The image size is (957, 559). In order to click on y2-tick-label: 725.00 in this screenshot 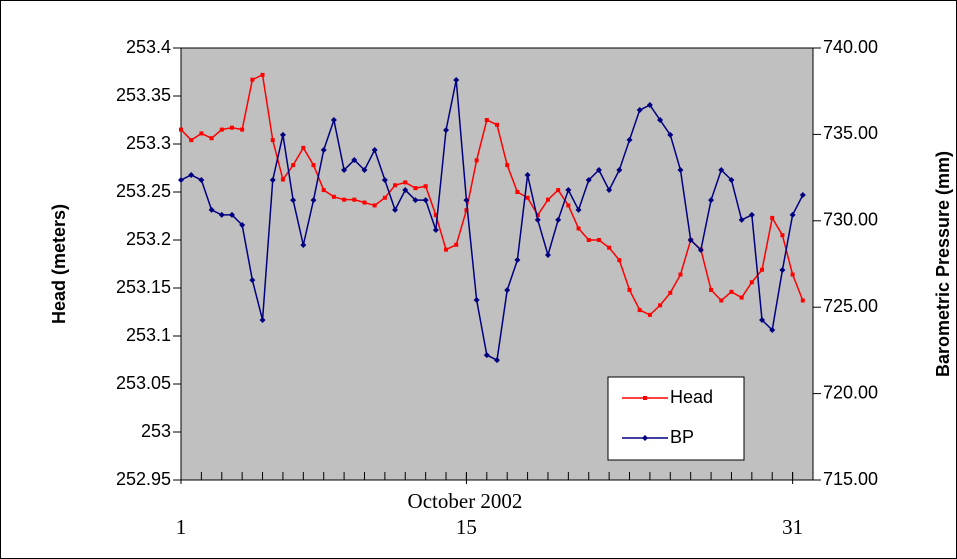, I will do `click(850, 306)`.